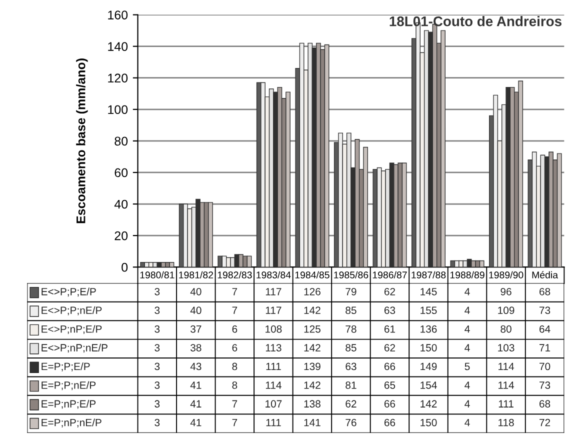 The width and height of the screenshot is (567, 435). Describe the element at coordinates (196, 348) in the screenshot. I see `data-label: 38` at that location.